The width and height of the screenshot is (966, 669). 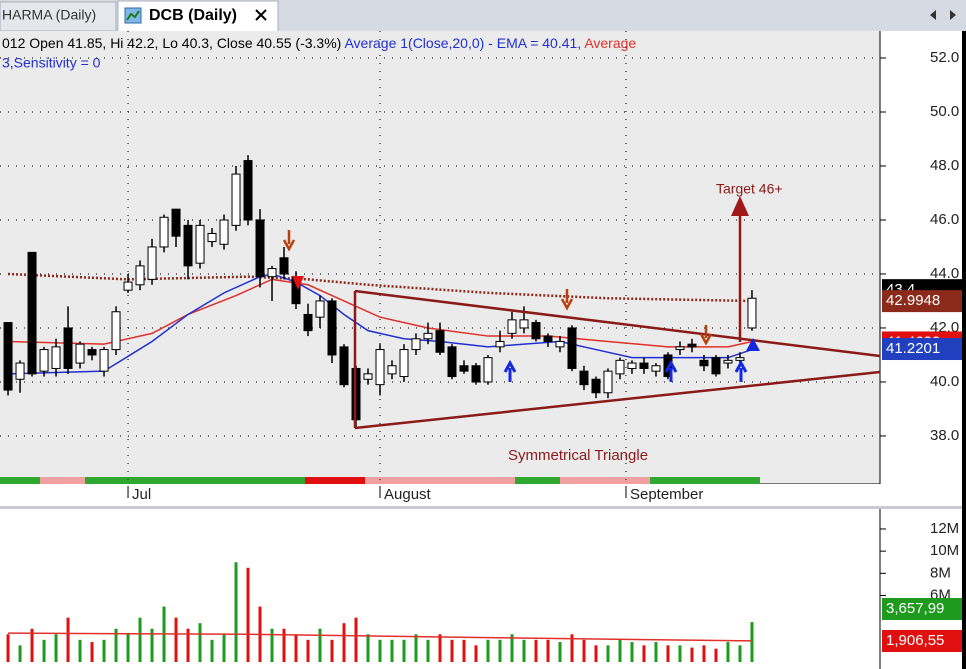 What do you see at coordinates (261, 15) in the screenshot?
I see `tab-close` at bounding box center [261, 15].